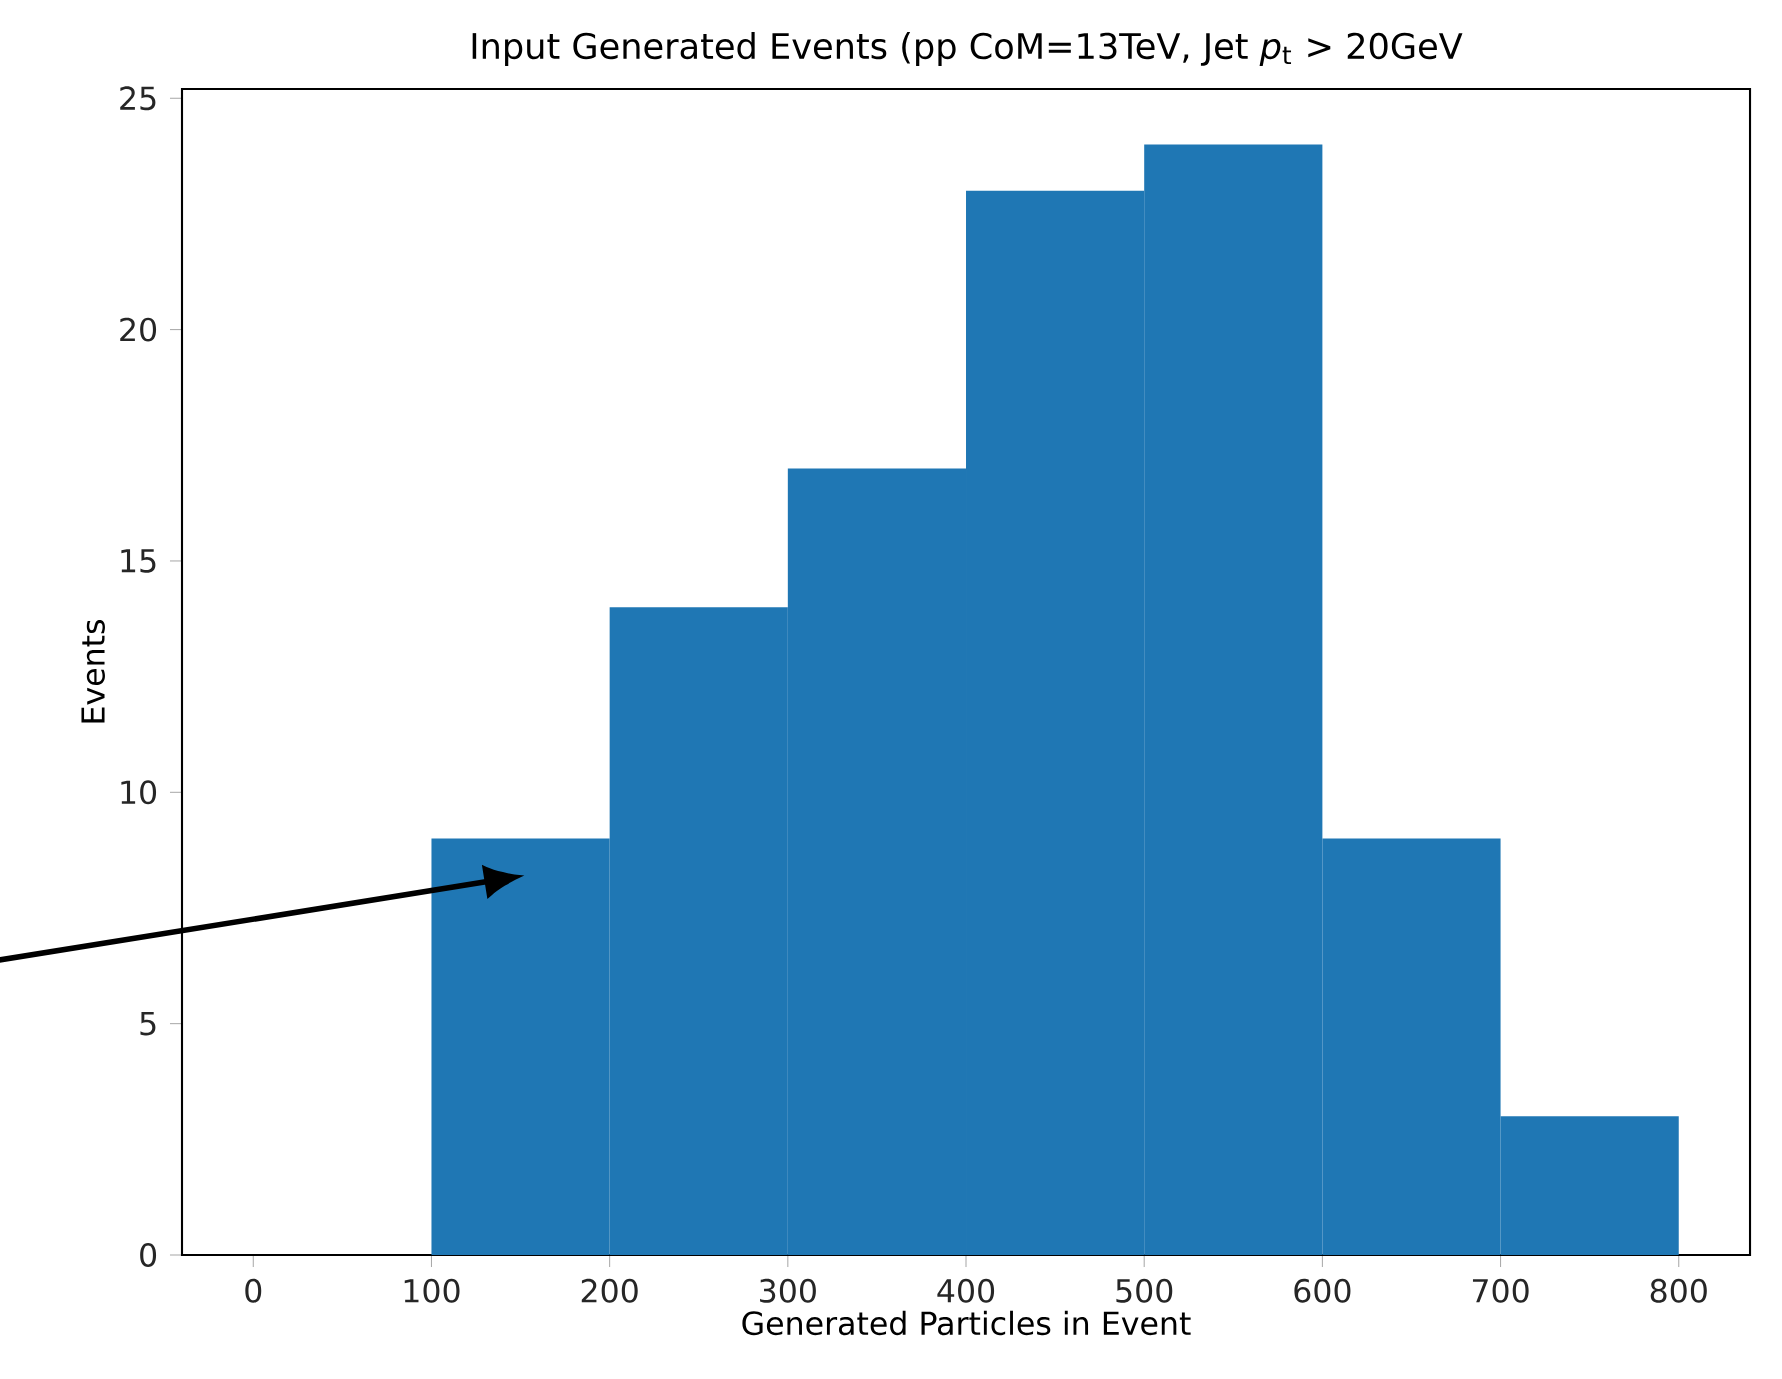 This screenshot has height=1379, width=1782. I want to click on x-tick-label: 400, so click(966, 1290).